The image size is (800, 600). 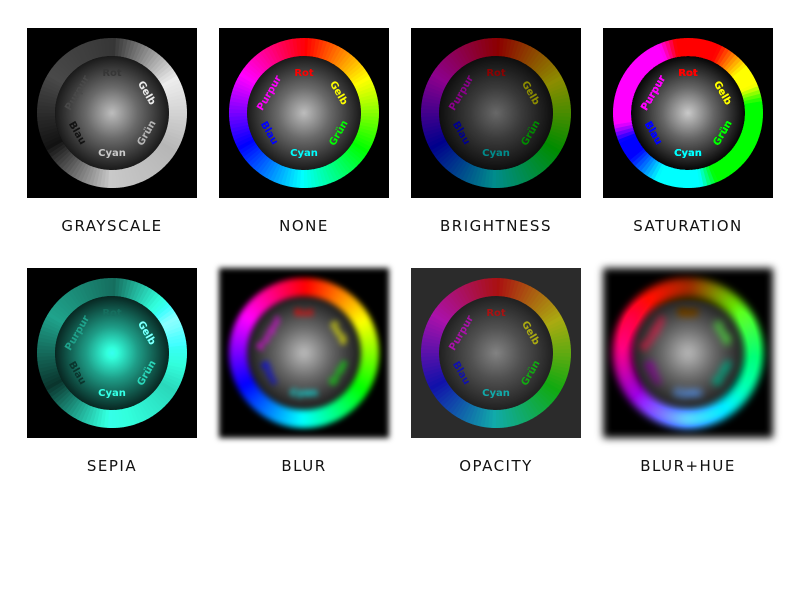 What do you see at coordinates (496, 226) in the screenshot?
I see `caption-brightness: BRIGHTNESS` at bounding box center [496, 226].